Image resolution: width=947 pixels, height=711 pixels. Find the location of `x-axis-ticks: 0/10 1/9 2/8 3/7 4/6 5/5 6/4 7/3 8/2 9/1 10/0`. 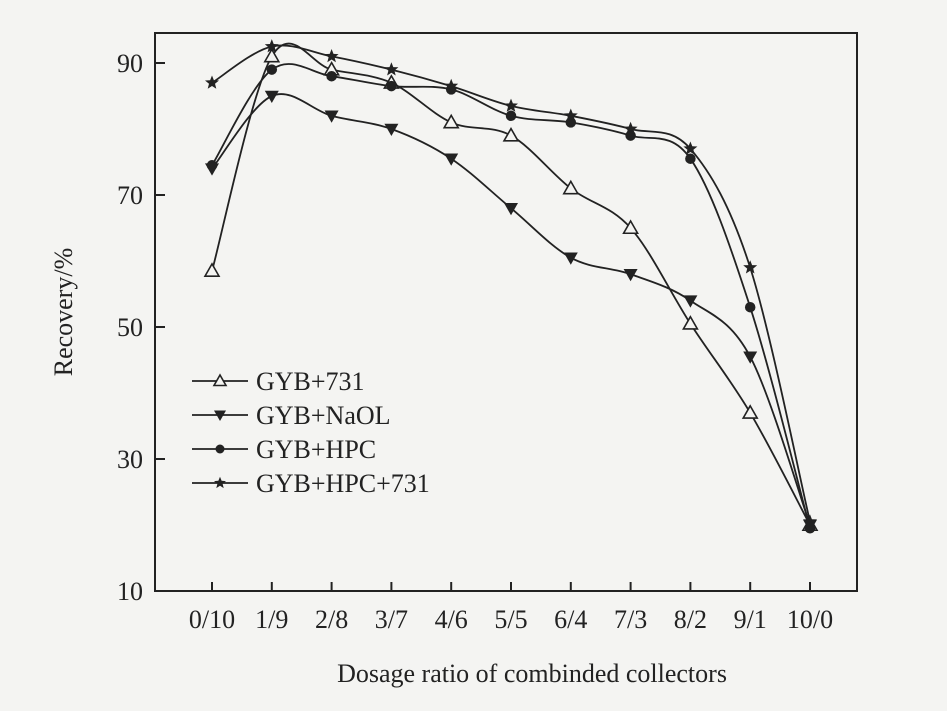

x-axis-ticks: 0/10 1/9 2/8 3/7 4/6 5/5 6/4 7/3 8/2 9/1 10/0 is located at coordinates (511, 608).